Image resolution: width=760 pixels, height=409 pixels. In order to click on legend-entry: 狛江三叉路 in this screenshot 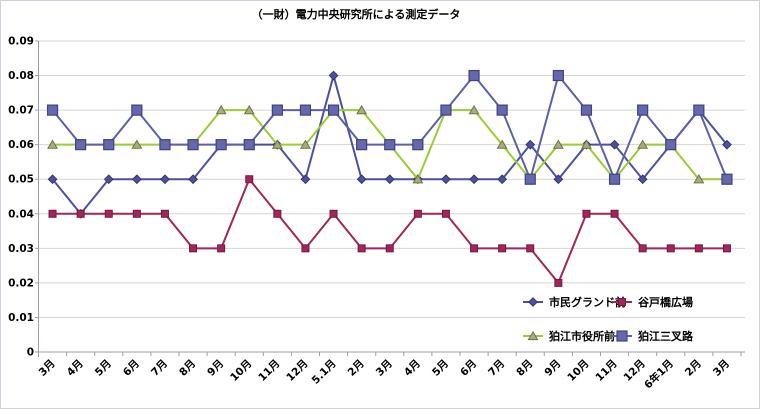, I will do `click(653, 336)`.